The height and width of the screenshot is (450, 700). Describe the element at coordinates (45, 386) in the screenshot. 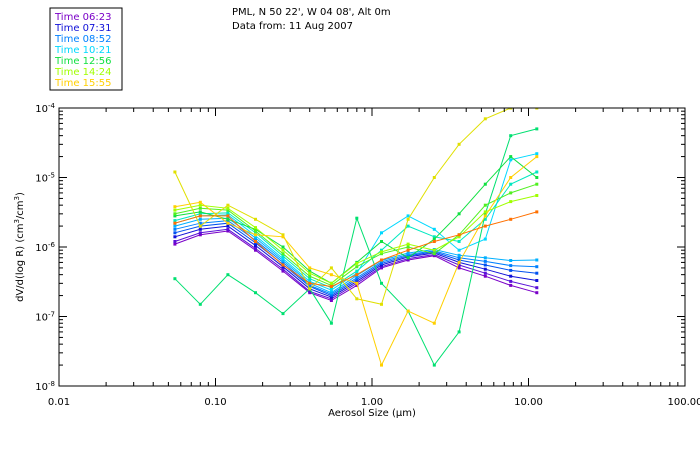

I see `y-tick-label: 10⁻⁸` at that location.